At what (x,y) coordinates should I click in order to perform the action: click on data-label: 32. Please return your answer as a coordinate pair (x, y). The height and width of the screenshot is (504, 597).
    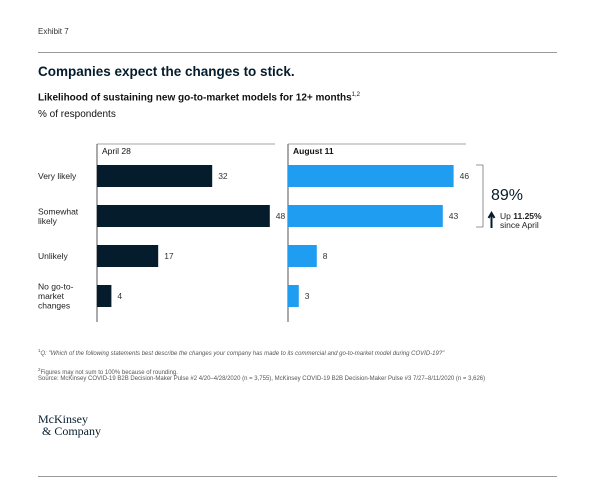
    Looking at the image, I should click on (223, 176).